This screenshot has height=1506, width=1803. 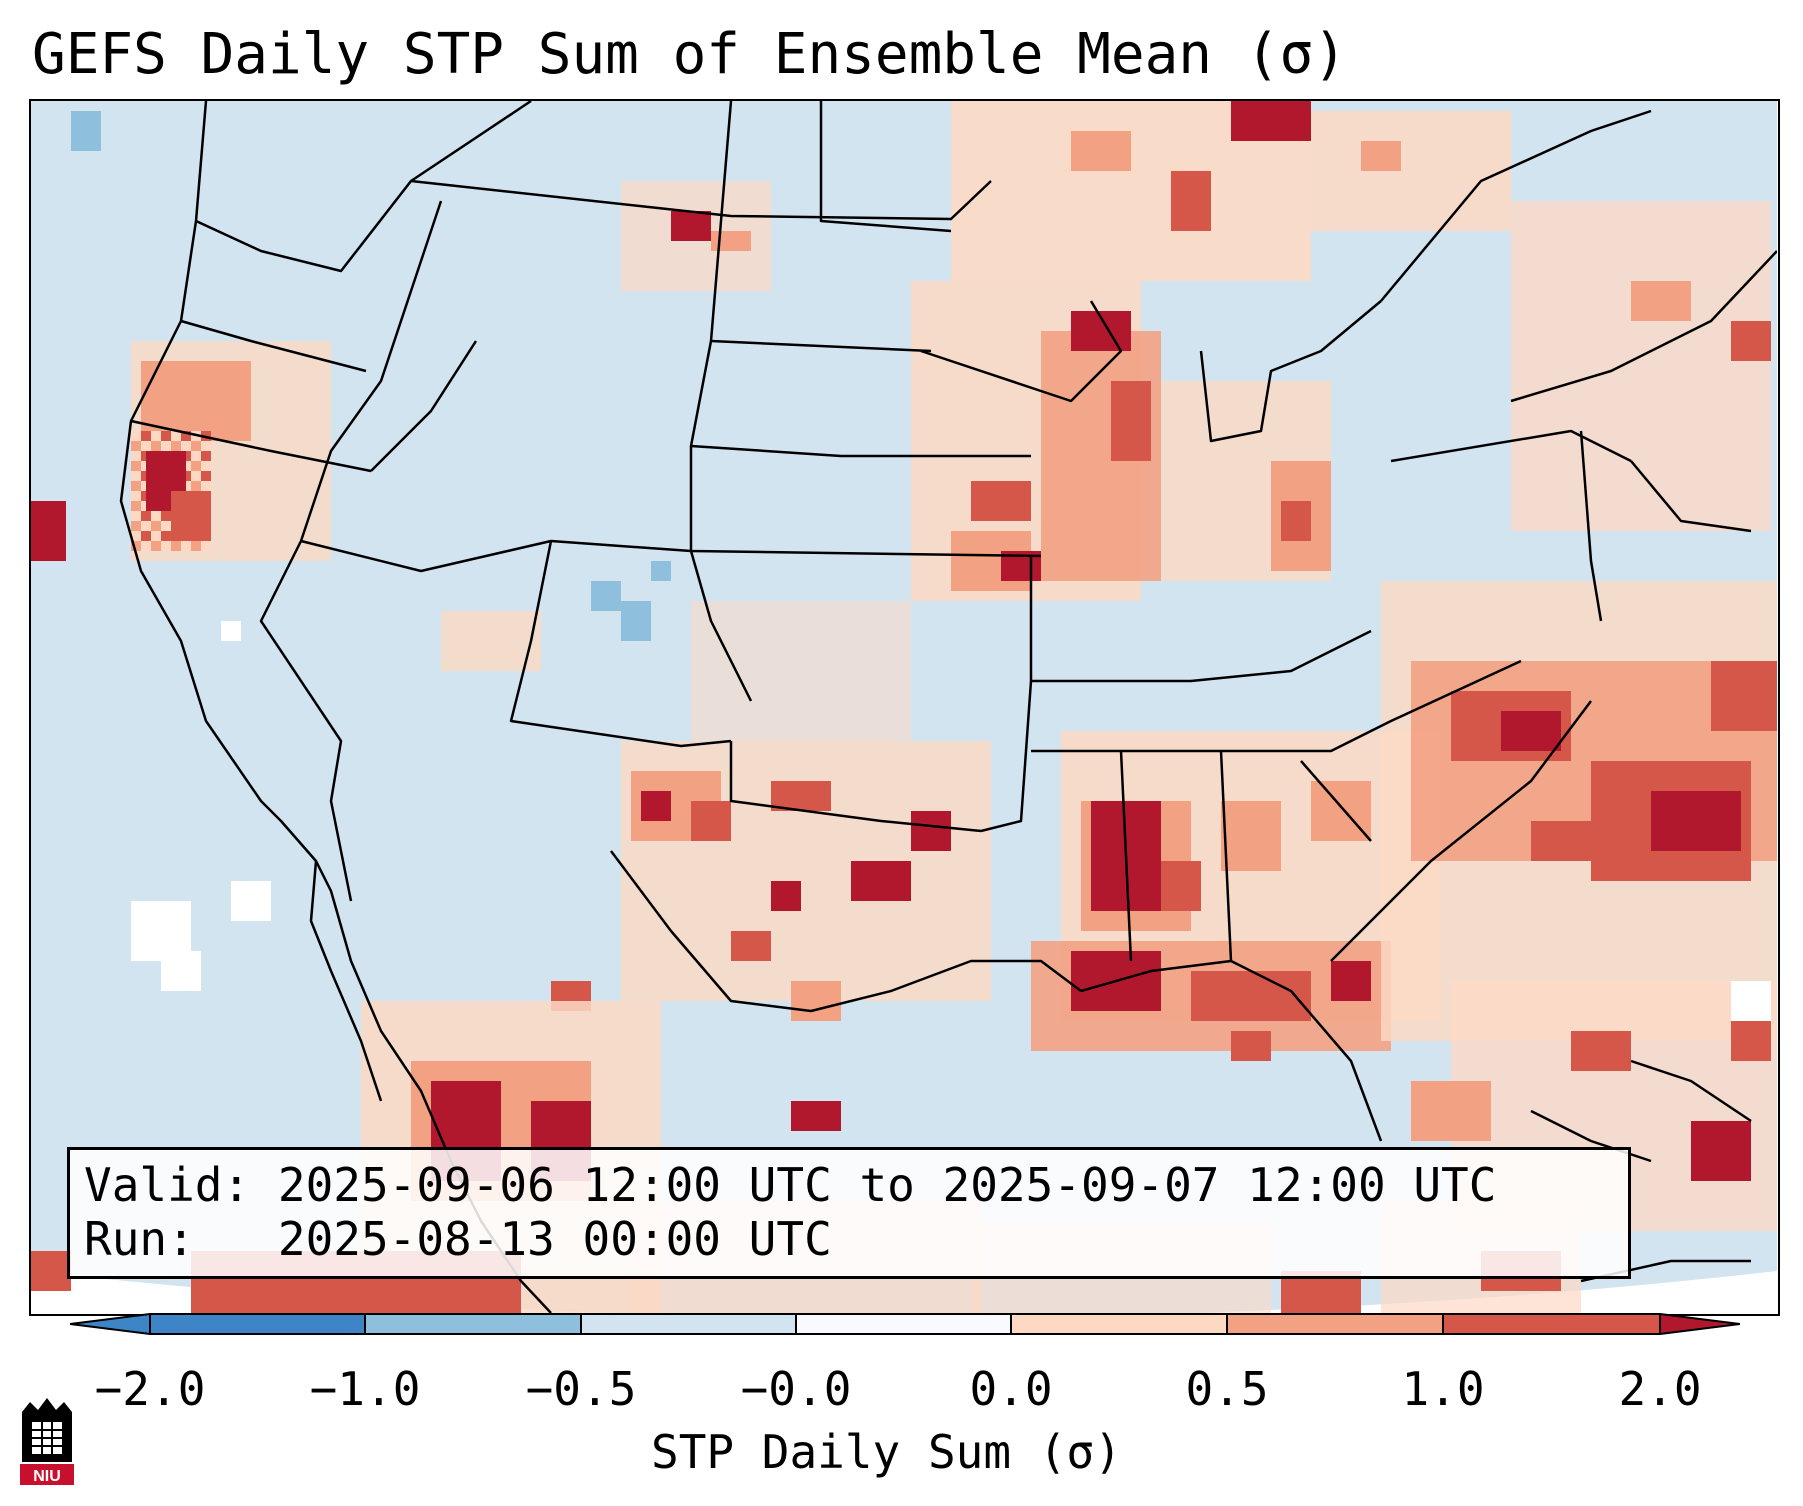 I want to click on run-label: Run:, so click(x=139, y=1239).